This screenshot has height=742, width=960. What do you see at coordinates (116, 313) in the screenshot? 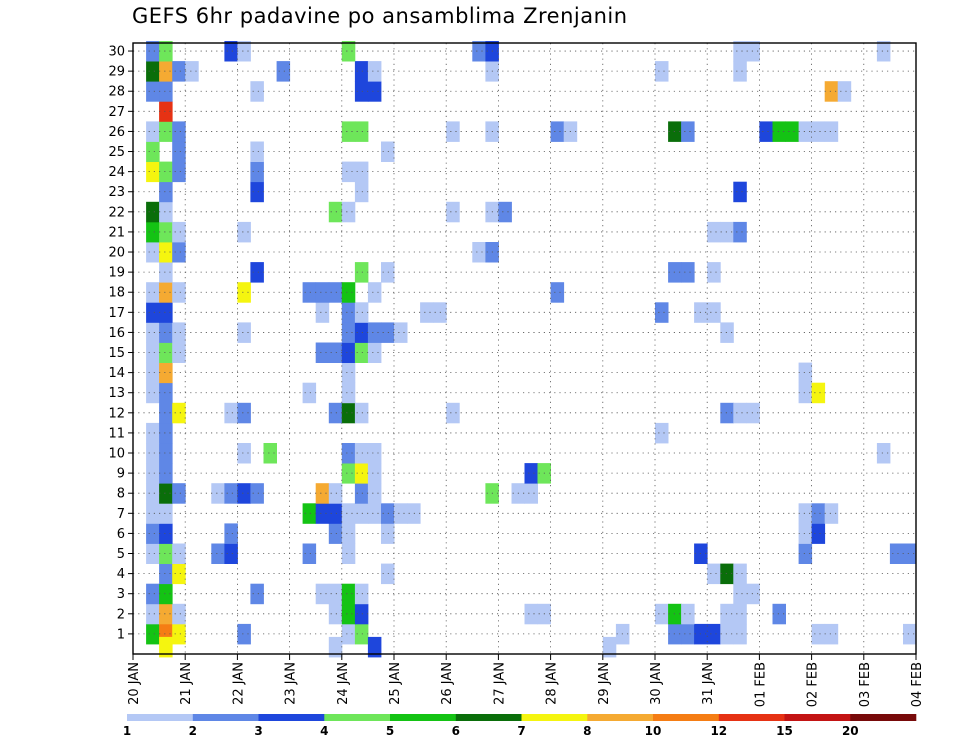
I see `y-tick-label: 17` at bounding box center [116, 313].